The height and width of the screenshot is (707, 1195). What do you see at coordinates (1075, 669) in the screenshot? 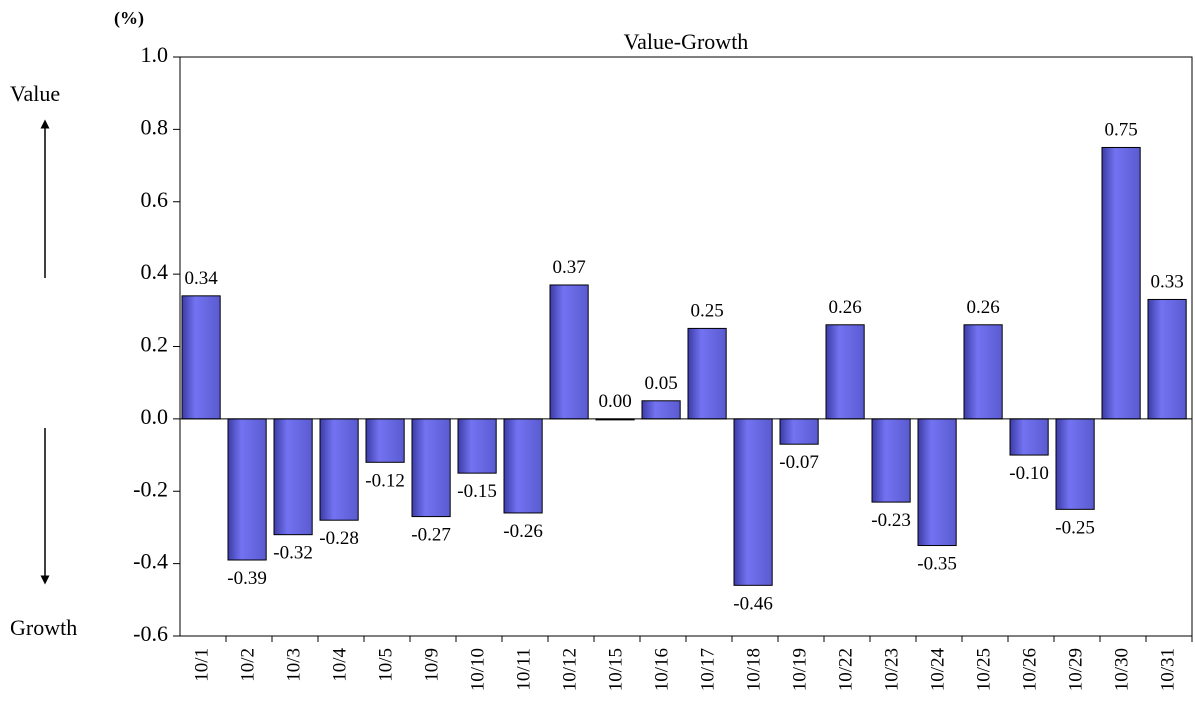
I see `x-tick-label: 10/29` at bounding box center [1075, 669].